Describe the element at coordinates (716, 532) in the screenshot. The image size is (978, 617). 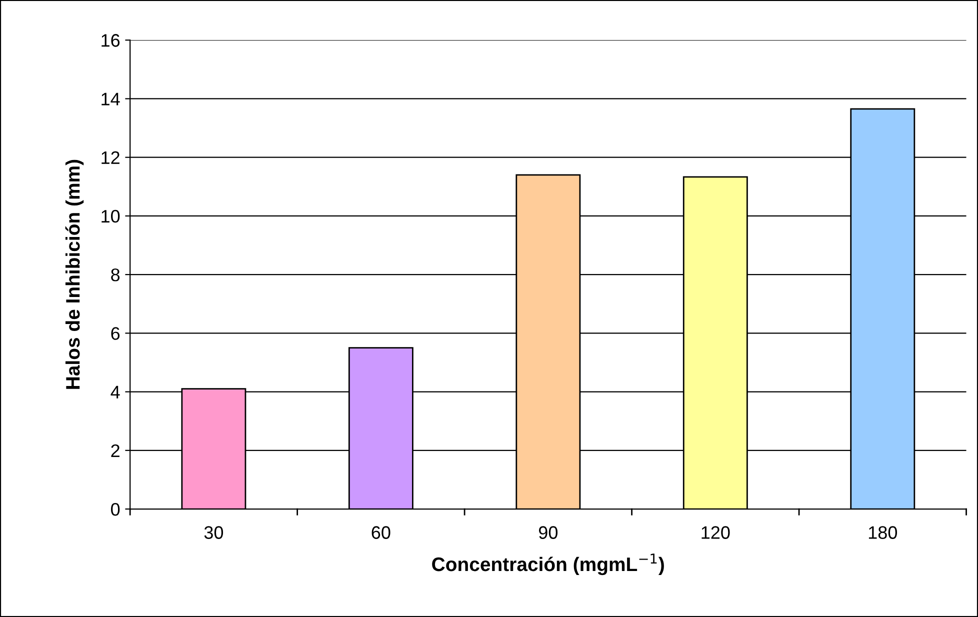
I see `x-tick-label: 120` at that location.